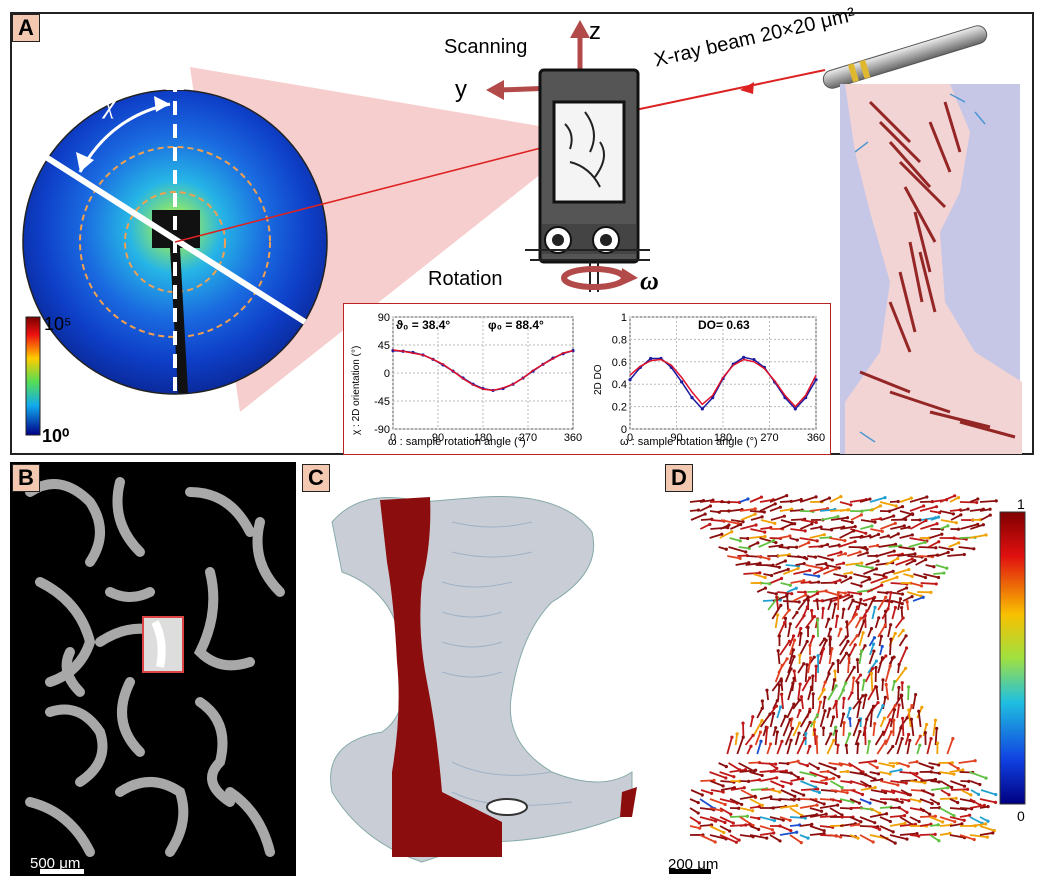 This screenshot has height=878, width=1042. Describe the element at coordinates (619, 340) in the screenshot. I see `plot2-ytick-label: 0.8` at that location.